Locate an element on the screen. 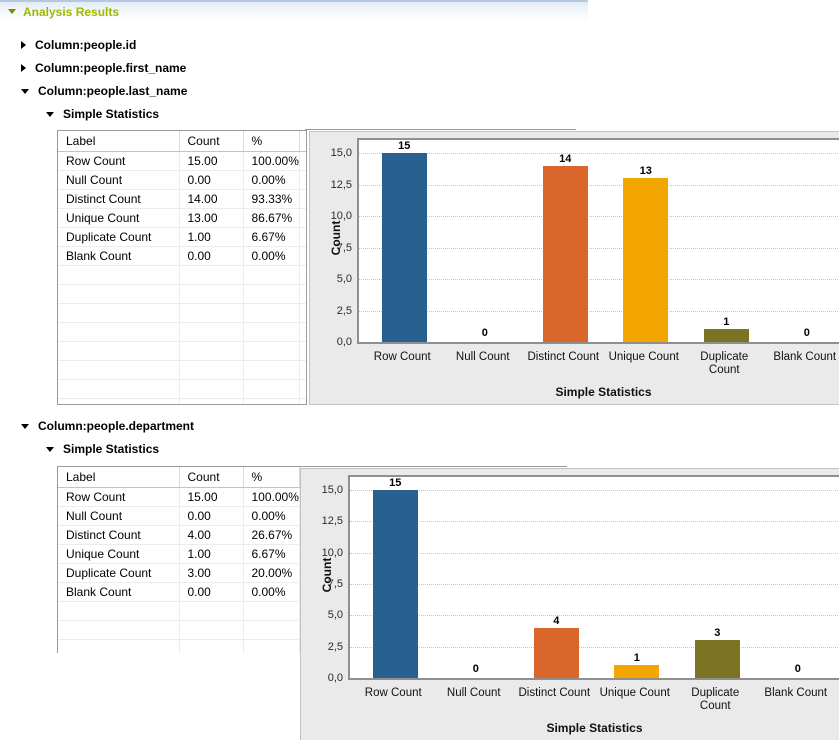 Image resolution: width=839 pixels, height=740 pixels. x-category-label: Distinct Count is located at coordinates (554, 693).